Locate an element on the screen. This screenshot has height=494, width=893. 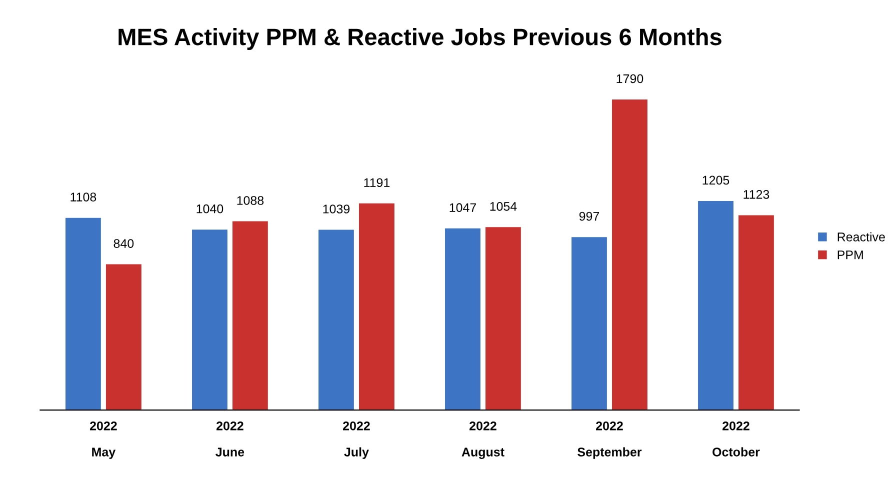
data-label: 1054 is located at coordinates (503, 206).